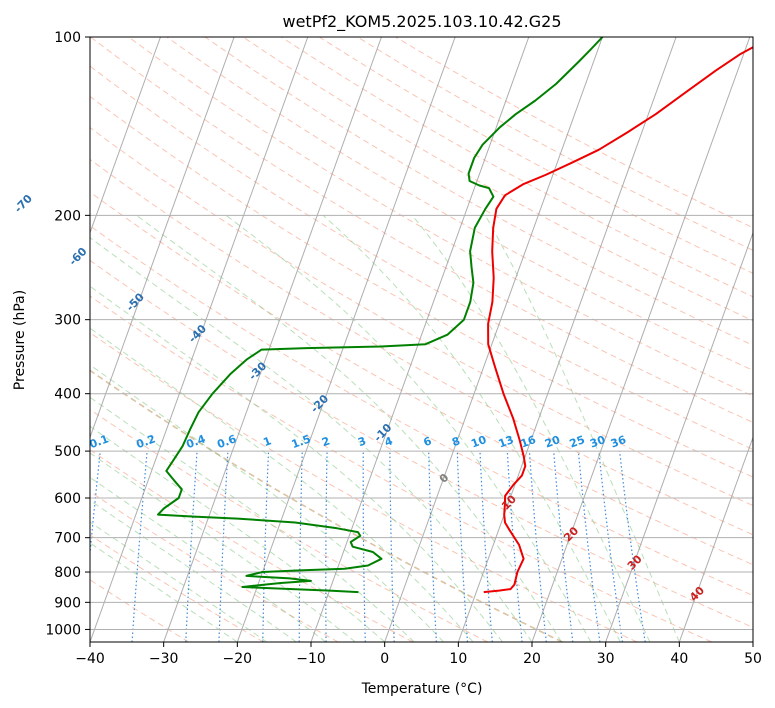 The height and width of the screenshot is (708, 775). Describe the element at coordinates (67, 452) in the screenshot. I see `y-tick-label: 500` at that location.